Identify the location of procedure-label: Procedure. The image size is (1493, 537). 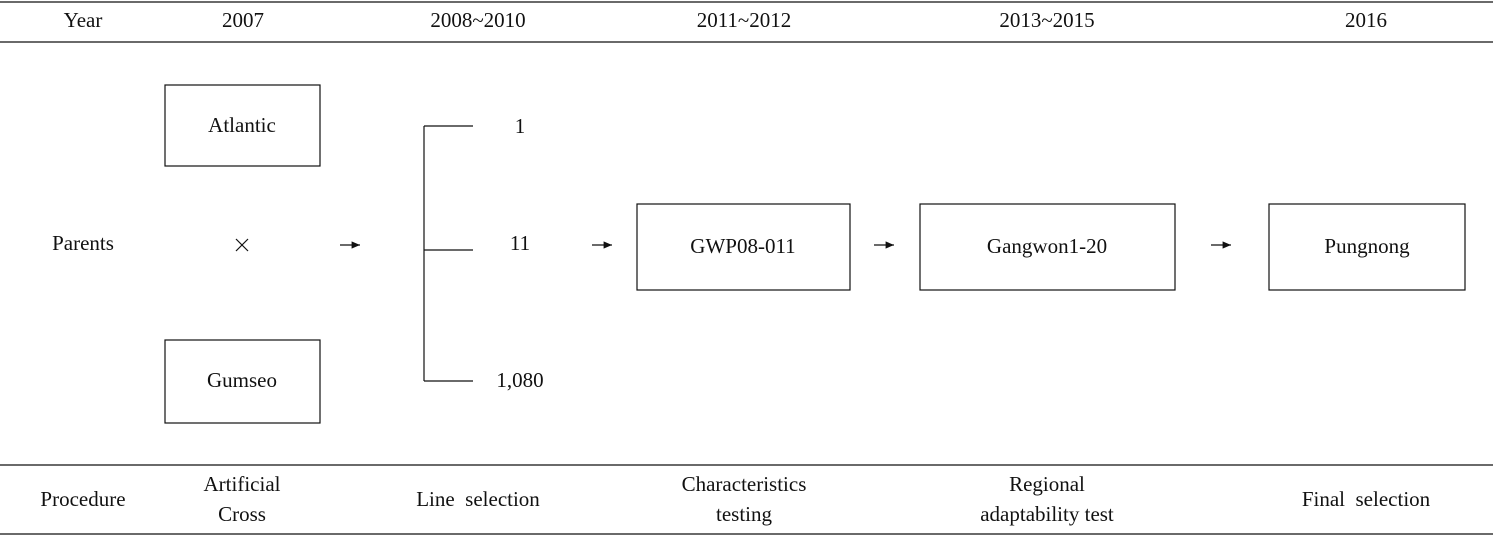
(82, 499).